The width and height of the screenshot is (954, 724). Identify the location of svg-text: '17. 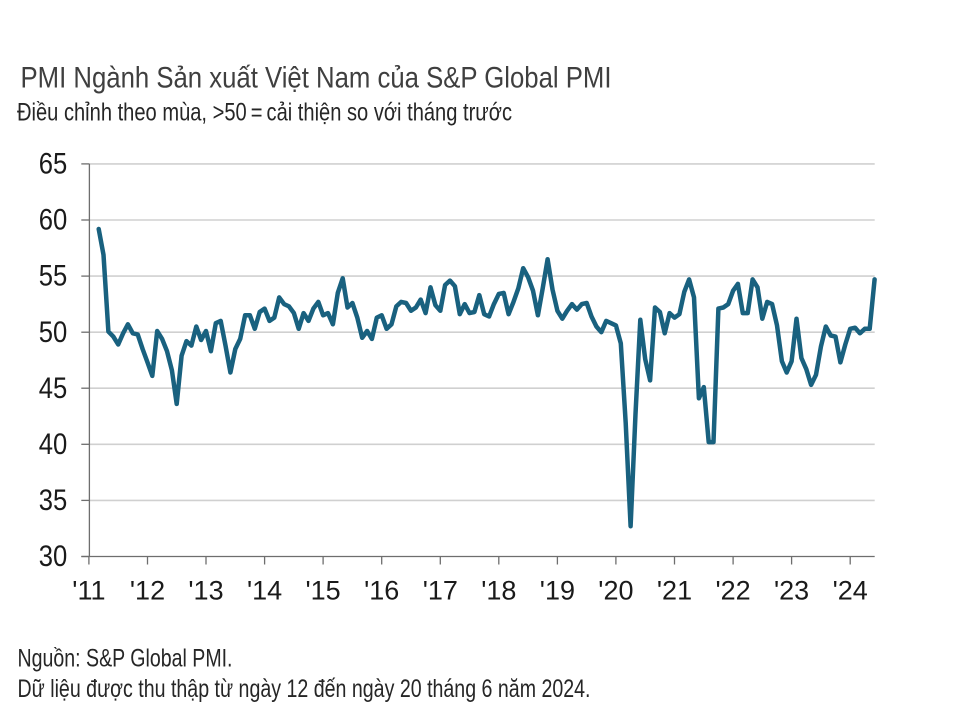
(440, 591).